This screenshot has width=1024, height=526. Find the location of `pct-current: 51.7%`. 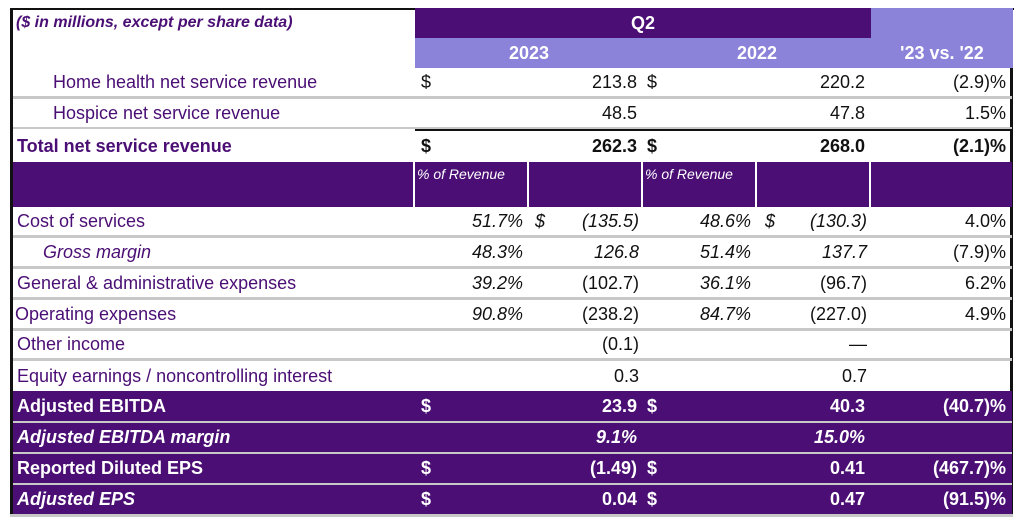

pct-current: 51.7% is located at coordinates (497, 220).